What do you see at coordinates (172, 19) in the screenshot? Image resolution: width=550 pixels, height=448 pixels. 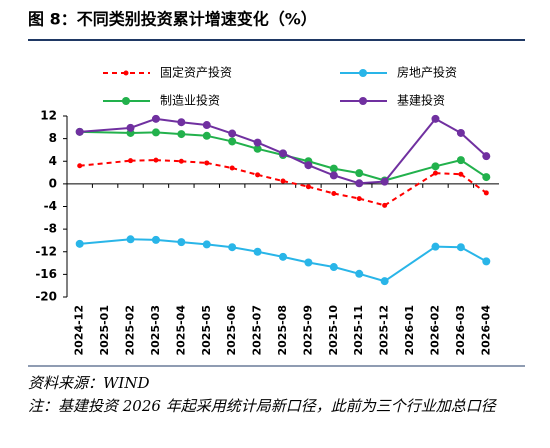 I see `chart-title: 图 8：不同类别投资累计增速变化（%）` at bounding box center [172, 19].